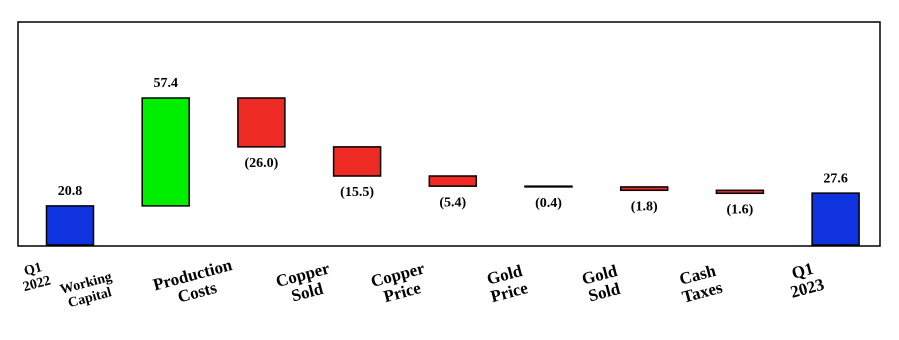 Image resolution: width=899 pixels, height=340 pixels. Describe the element at coordinates (835, 178) in the screenshot. I see `value-label: 27.6` at that location.